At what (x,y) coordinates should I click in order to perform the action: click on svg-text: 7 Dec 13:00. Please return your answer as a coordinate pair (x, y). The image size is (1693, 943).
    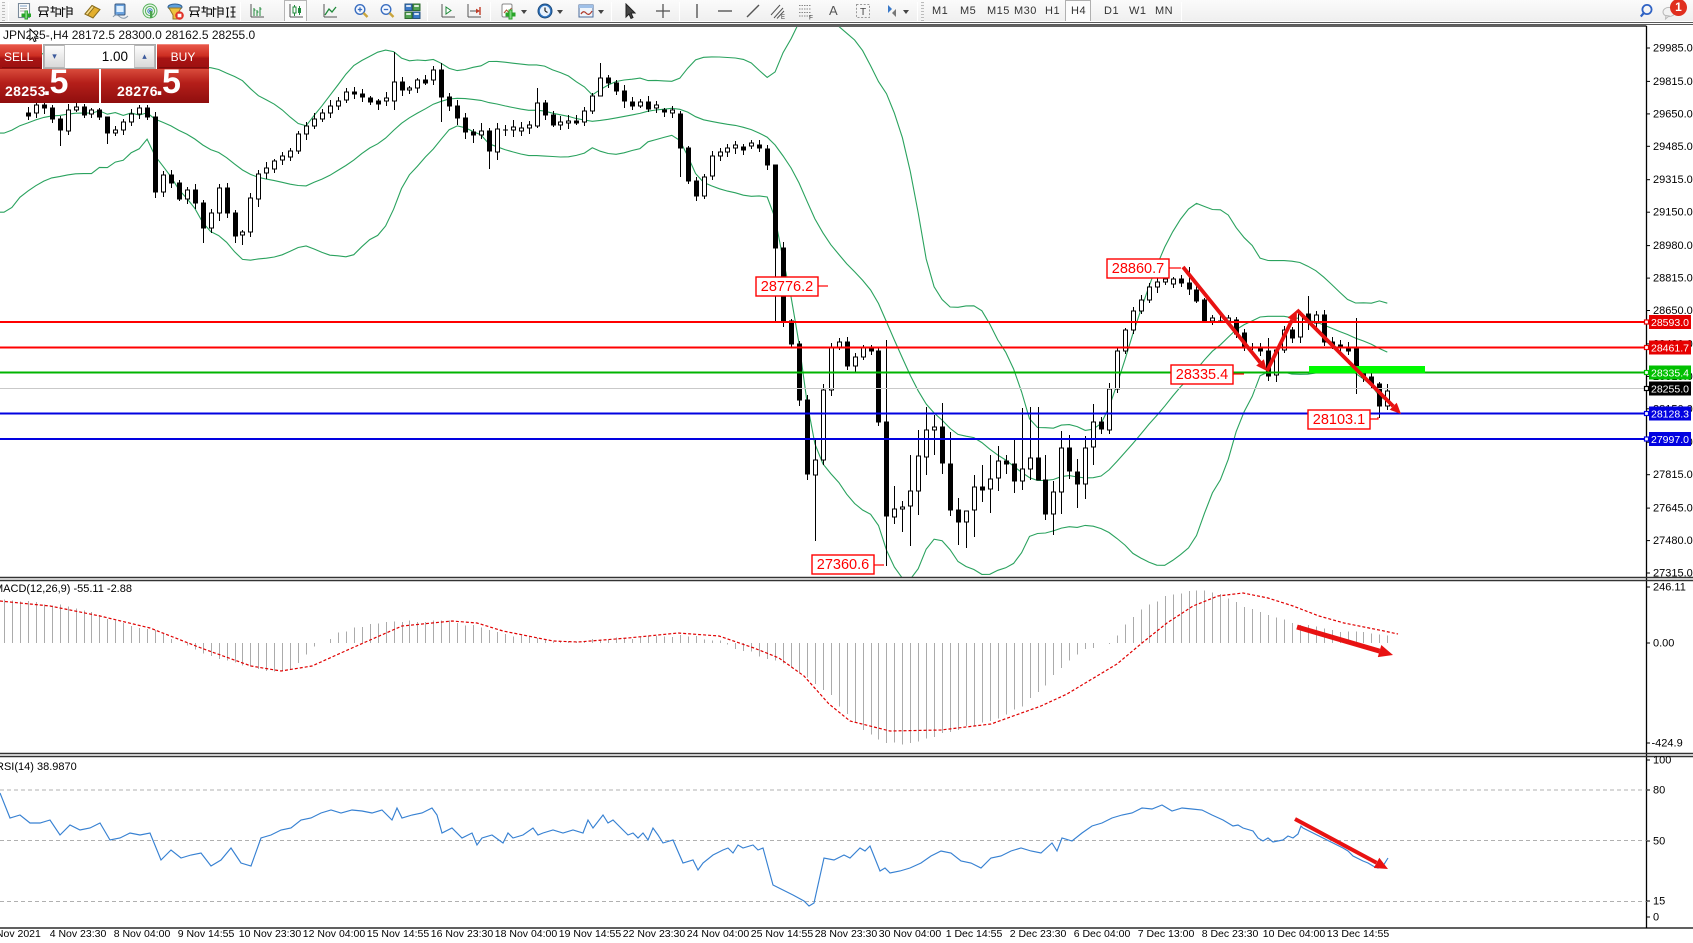
    Looking at the image, I should click on (1166, 933).